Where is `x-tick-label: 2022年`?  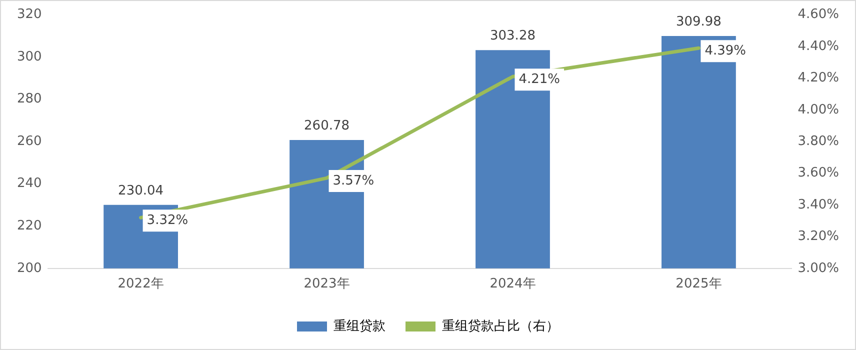
x-tick-label: 2022年 is located at coordinates (141, 284).